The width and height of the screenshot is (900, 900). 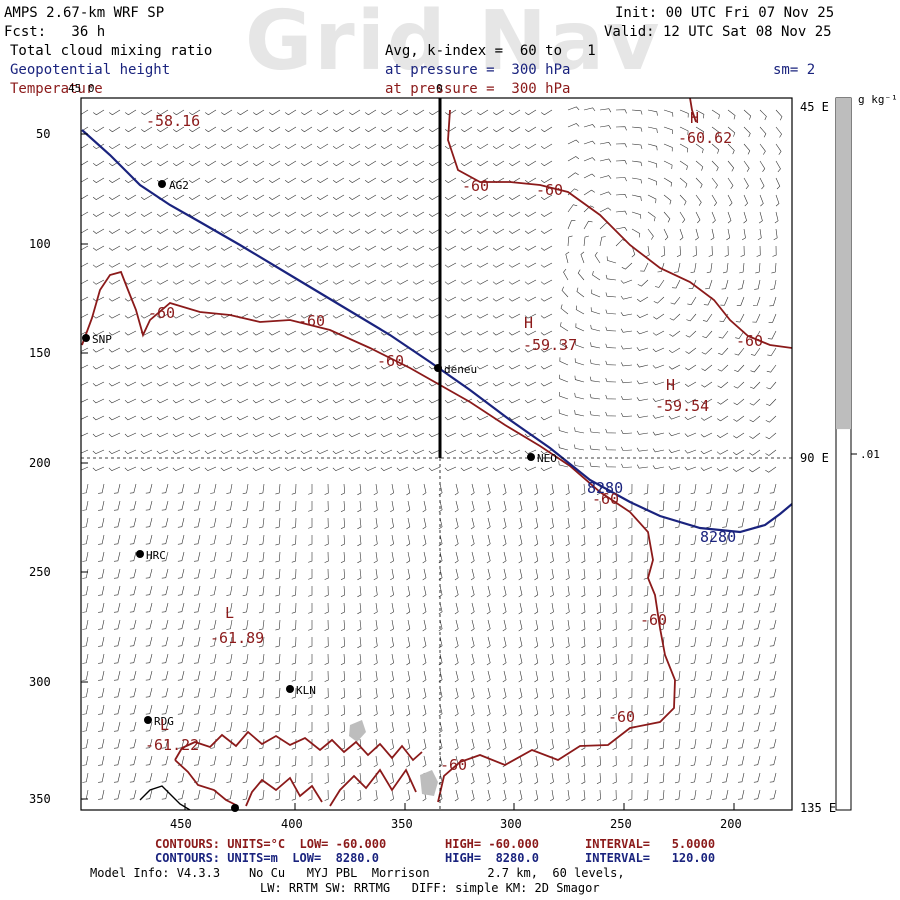 I want to click on field-temperature-label: Temperature, so click(x=56, y=89).